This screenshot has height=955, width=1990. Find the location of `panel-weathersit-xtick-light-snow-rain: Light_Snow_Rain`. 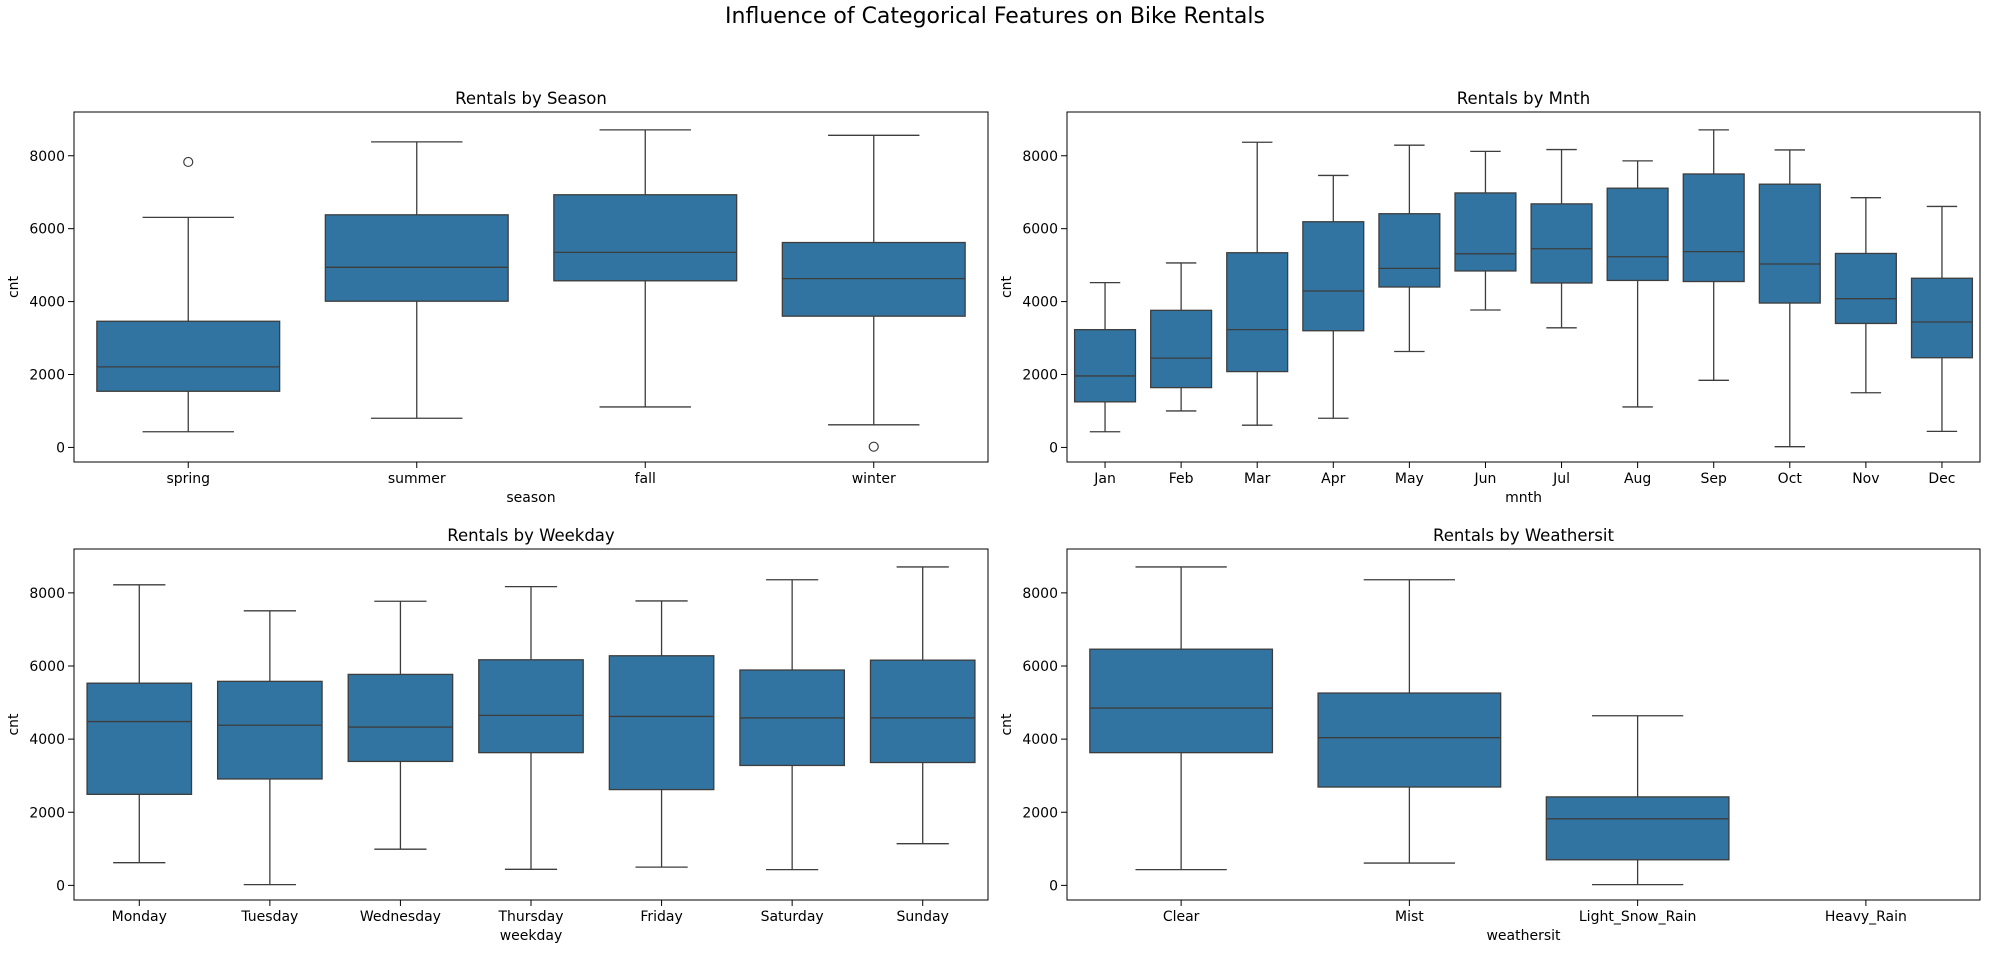

panel-weathersit-xtick-light-snow-rain: Light_Snow_Rain is located at coordinates (1637, 917).